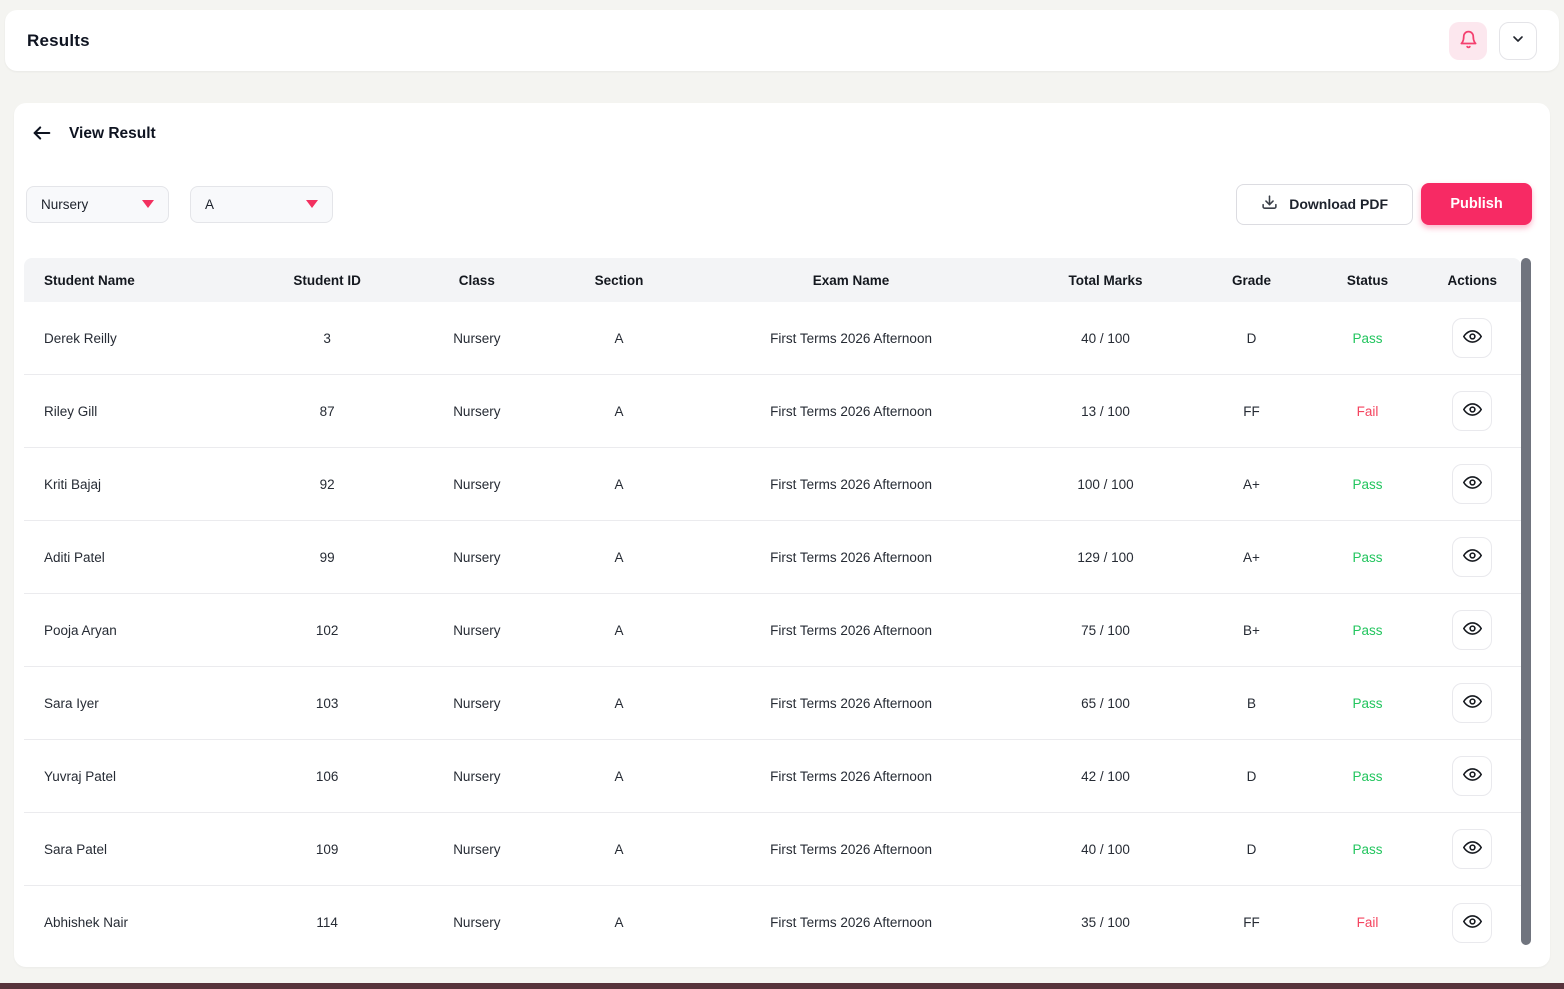  I want to click on status-badge: Fail, so click(1367, 411).